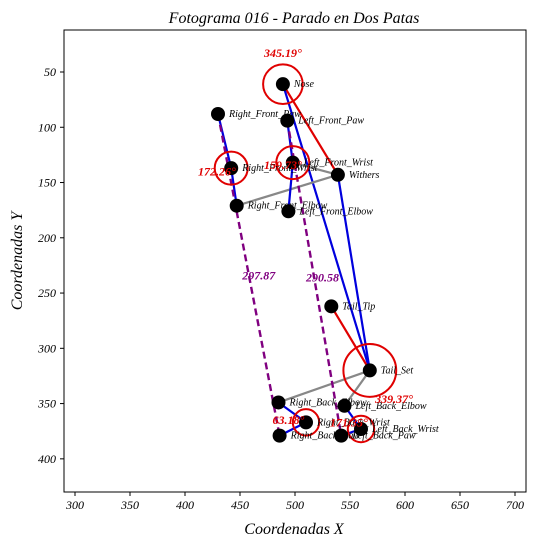 The image size is (535, 547). What do you see at coordinates (310, 129) in the screenshot?
I see `segment-nose-to-withers` at bounding box center [310, 129].